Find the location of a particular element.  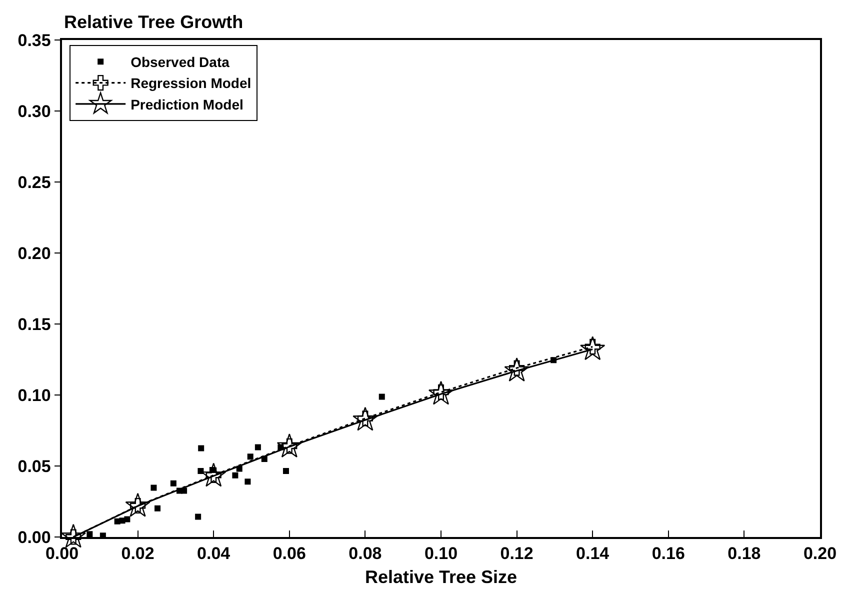

x-tick-label: 0.20 is located at coordinates (820, 554).